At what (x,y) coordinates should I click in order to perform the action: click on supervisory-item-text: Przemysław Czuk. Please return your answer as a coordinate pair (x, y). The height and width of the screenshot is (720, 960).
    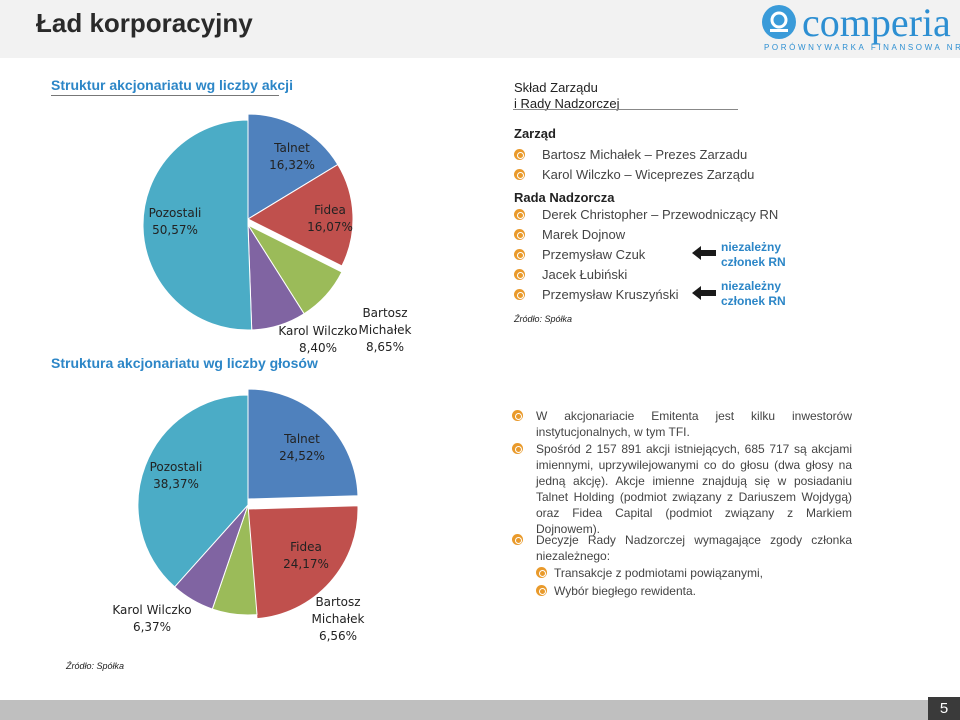
    Looking at the image, I should click on (594, 254).